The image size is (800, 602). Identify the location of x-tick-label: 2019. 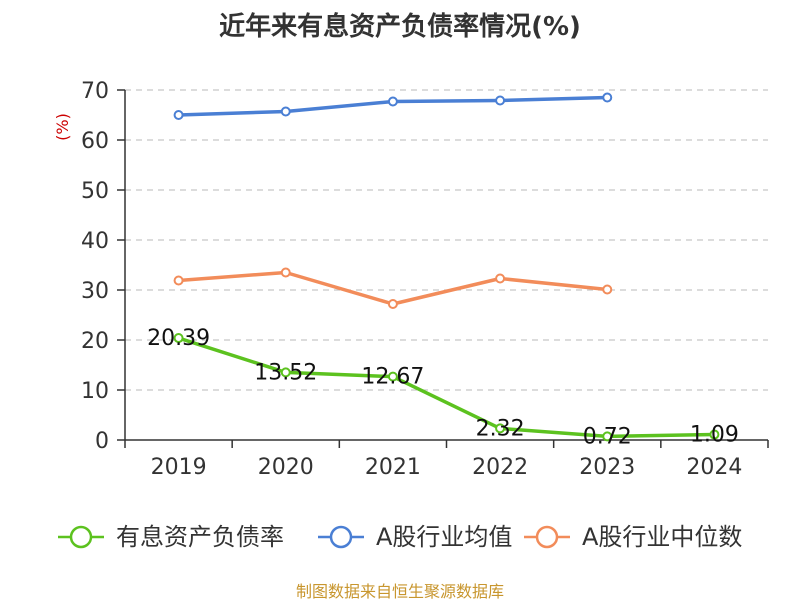
(179, 467).